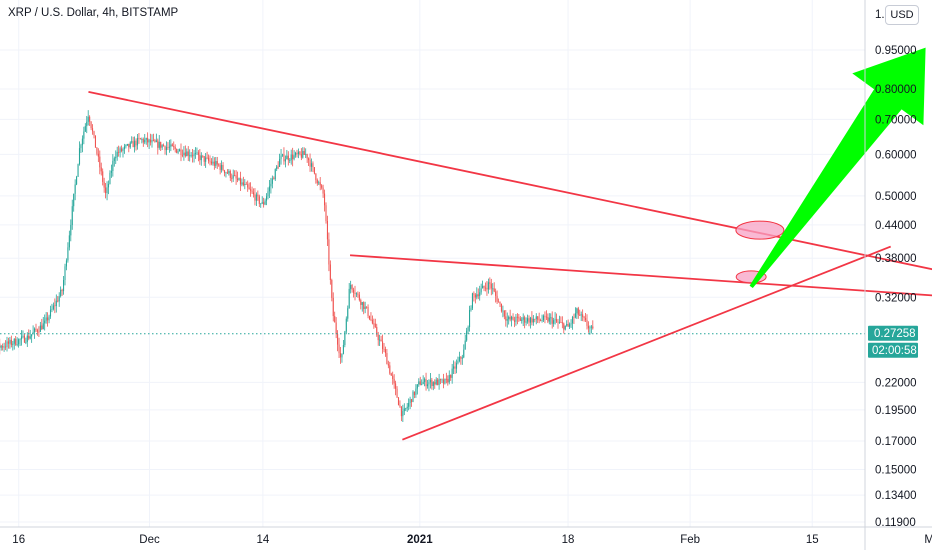 The width and height of the screenshot is (932, 550). I want to click on price-tick-label: 0.13400, so click(896, 496).